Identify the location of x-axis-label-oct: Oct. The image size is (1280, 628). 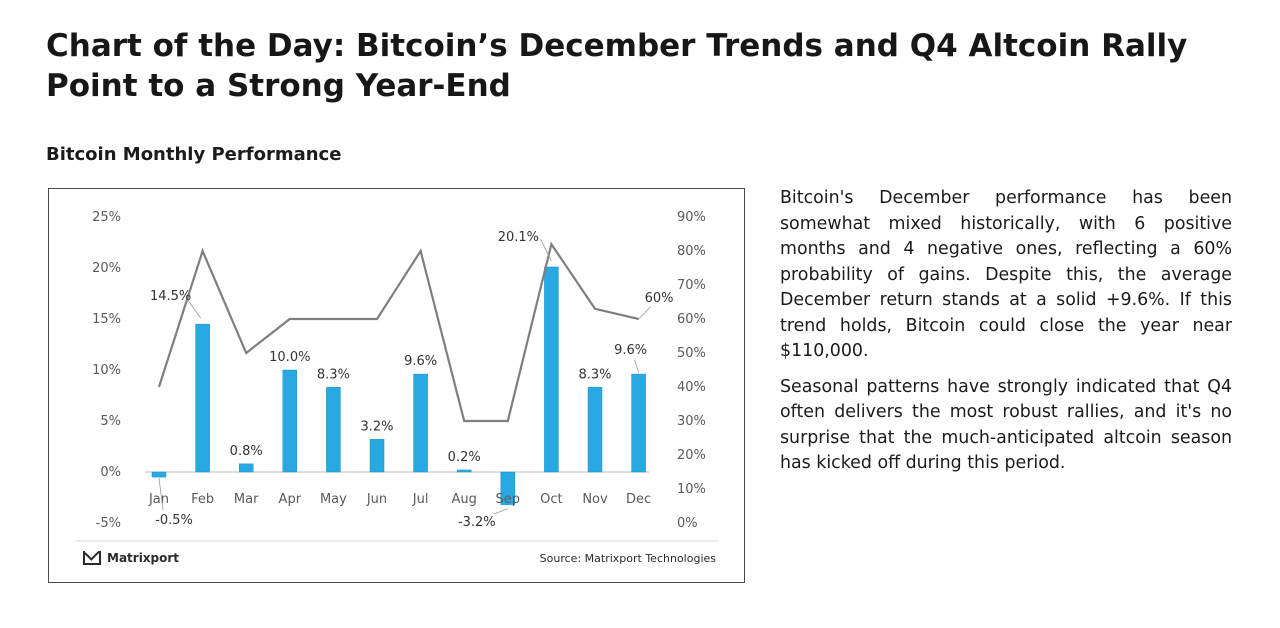
(551, 499).